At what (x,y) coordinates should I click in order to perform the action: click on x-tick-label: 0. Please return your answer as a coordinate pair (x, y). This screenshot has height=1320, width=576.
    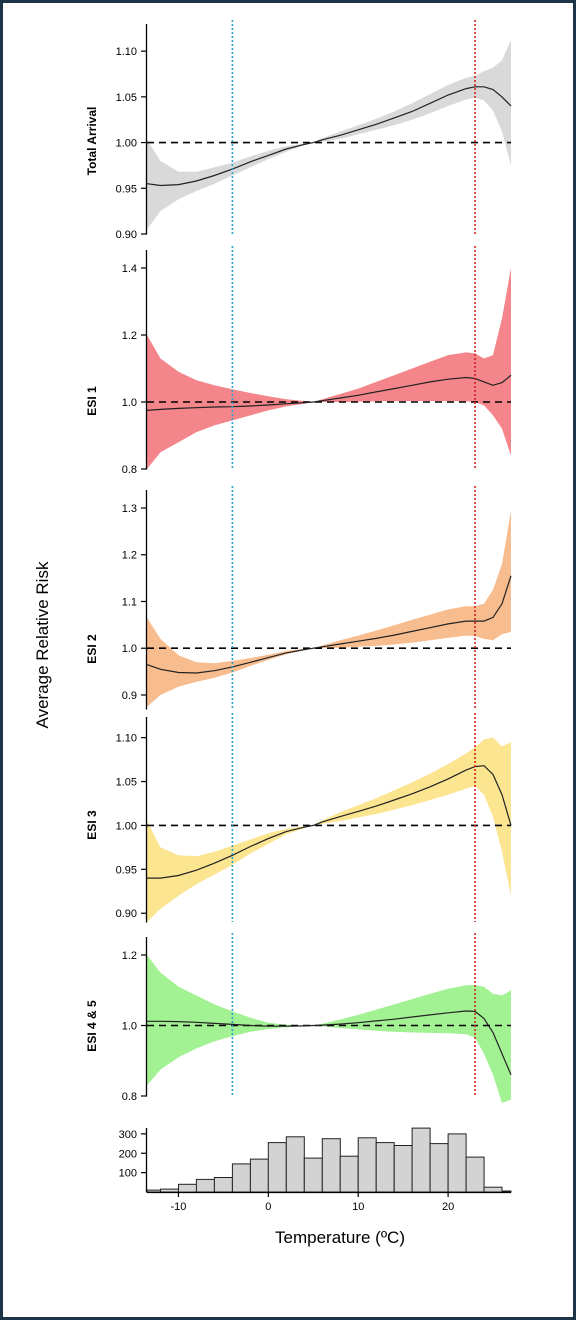
    Looking at the image, I should click on (268, 1207).